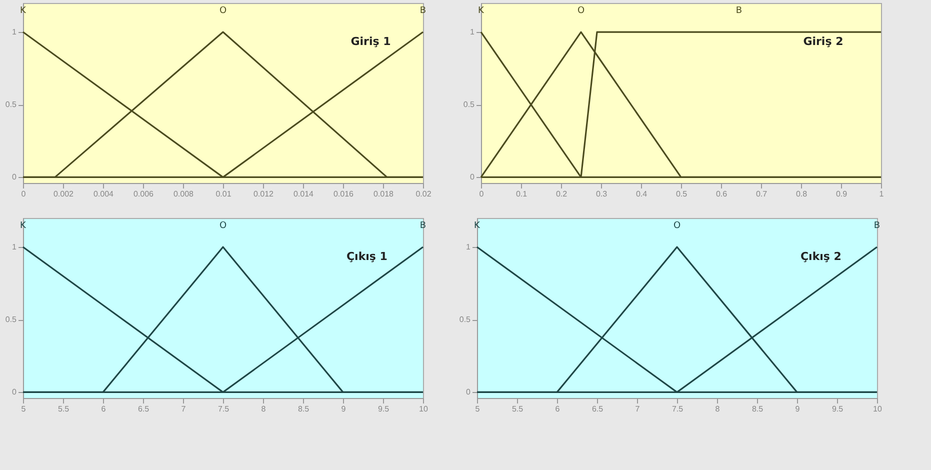  I want to click on x-tick-label: 0.016, so click(343, 194).